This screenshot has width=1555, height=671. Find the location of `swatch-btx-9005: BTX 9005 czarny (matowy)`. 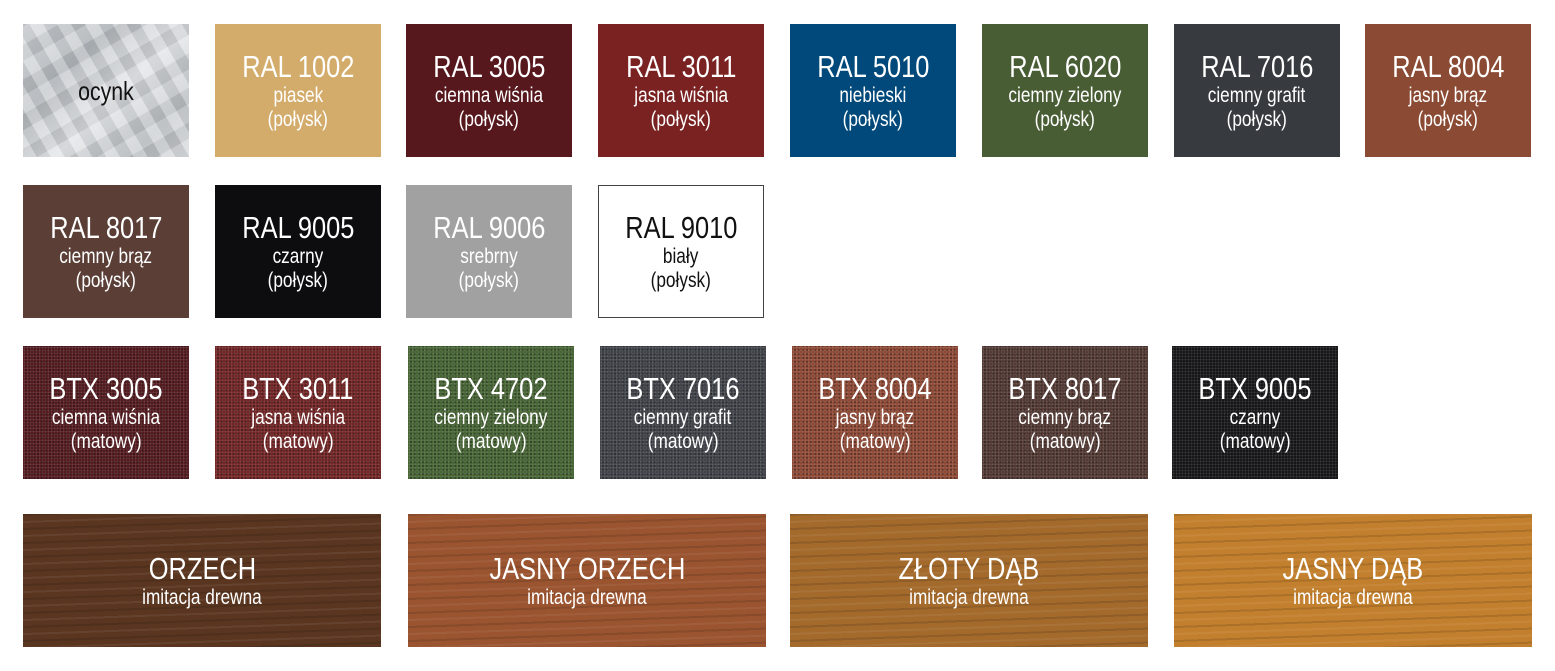

swatch-btx-9005: BTX 9005 czarny (matowy) is located at coordinates (1255, 412).